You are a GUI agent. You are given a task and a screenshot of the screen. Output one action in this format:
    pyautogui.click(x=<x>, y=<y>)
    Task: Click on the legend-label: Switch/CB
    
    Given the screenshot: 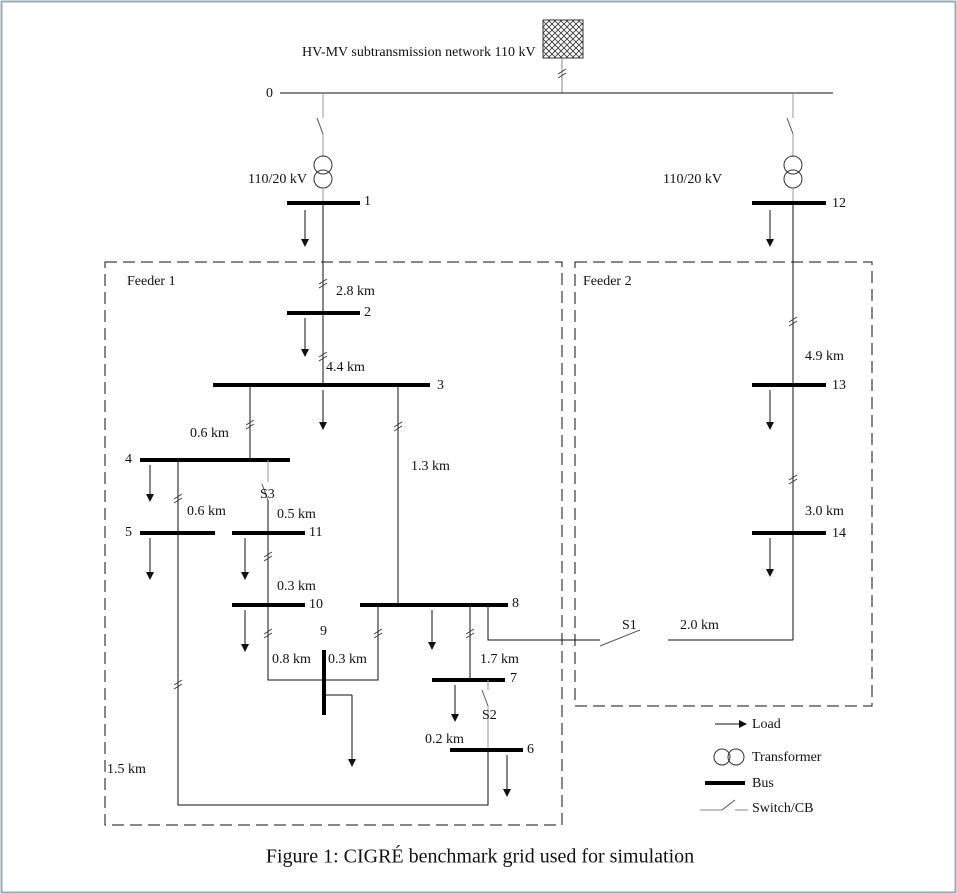 What is the action you would take?
    pyautogui.click(x=782, y=808)
    